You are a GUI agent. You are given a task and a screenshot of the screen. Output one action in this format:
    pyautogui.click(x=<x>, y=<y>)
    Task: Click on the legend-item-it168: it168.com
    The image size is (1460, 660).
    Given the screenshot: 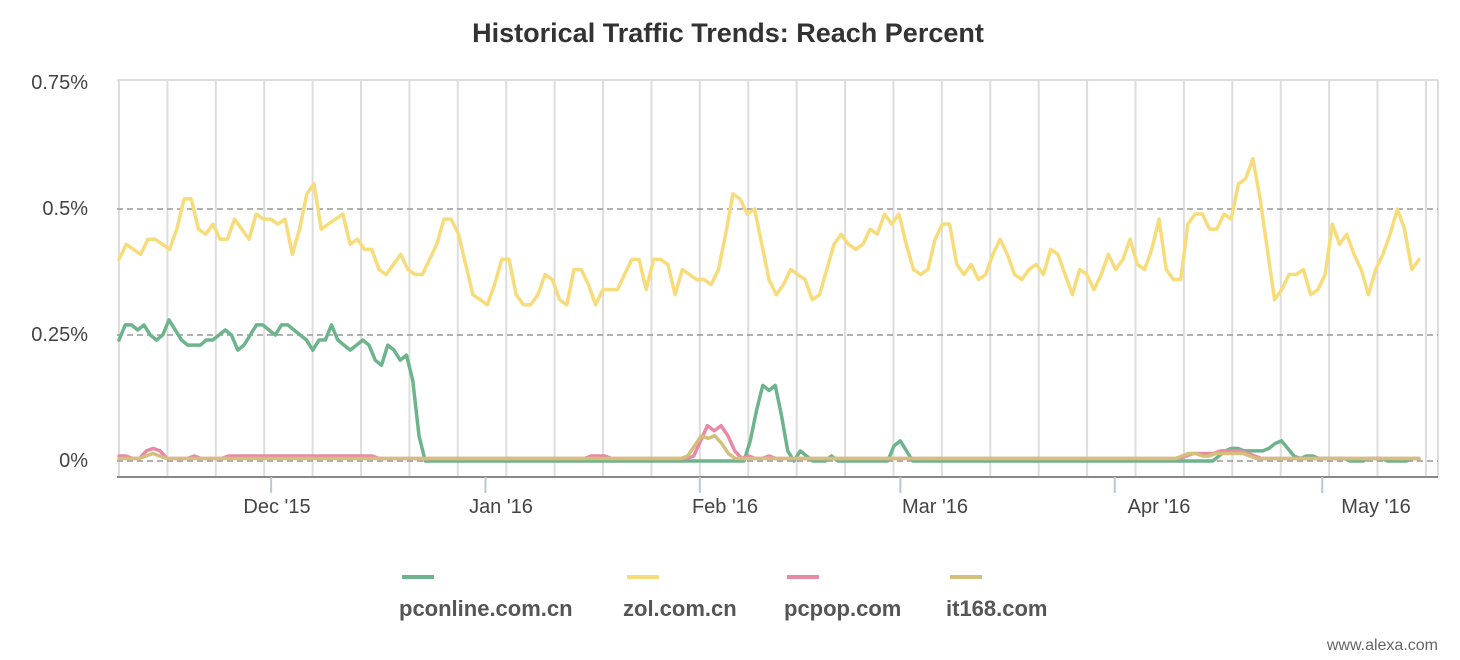 What is the action you would take?
    pyautogui.click(x=997, y=598)
    